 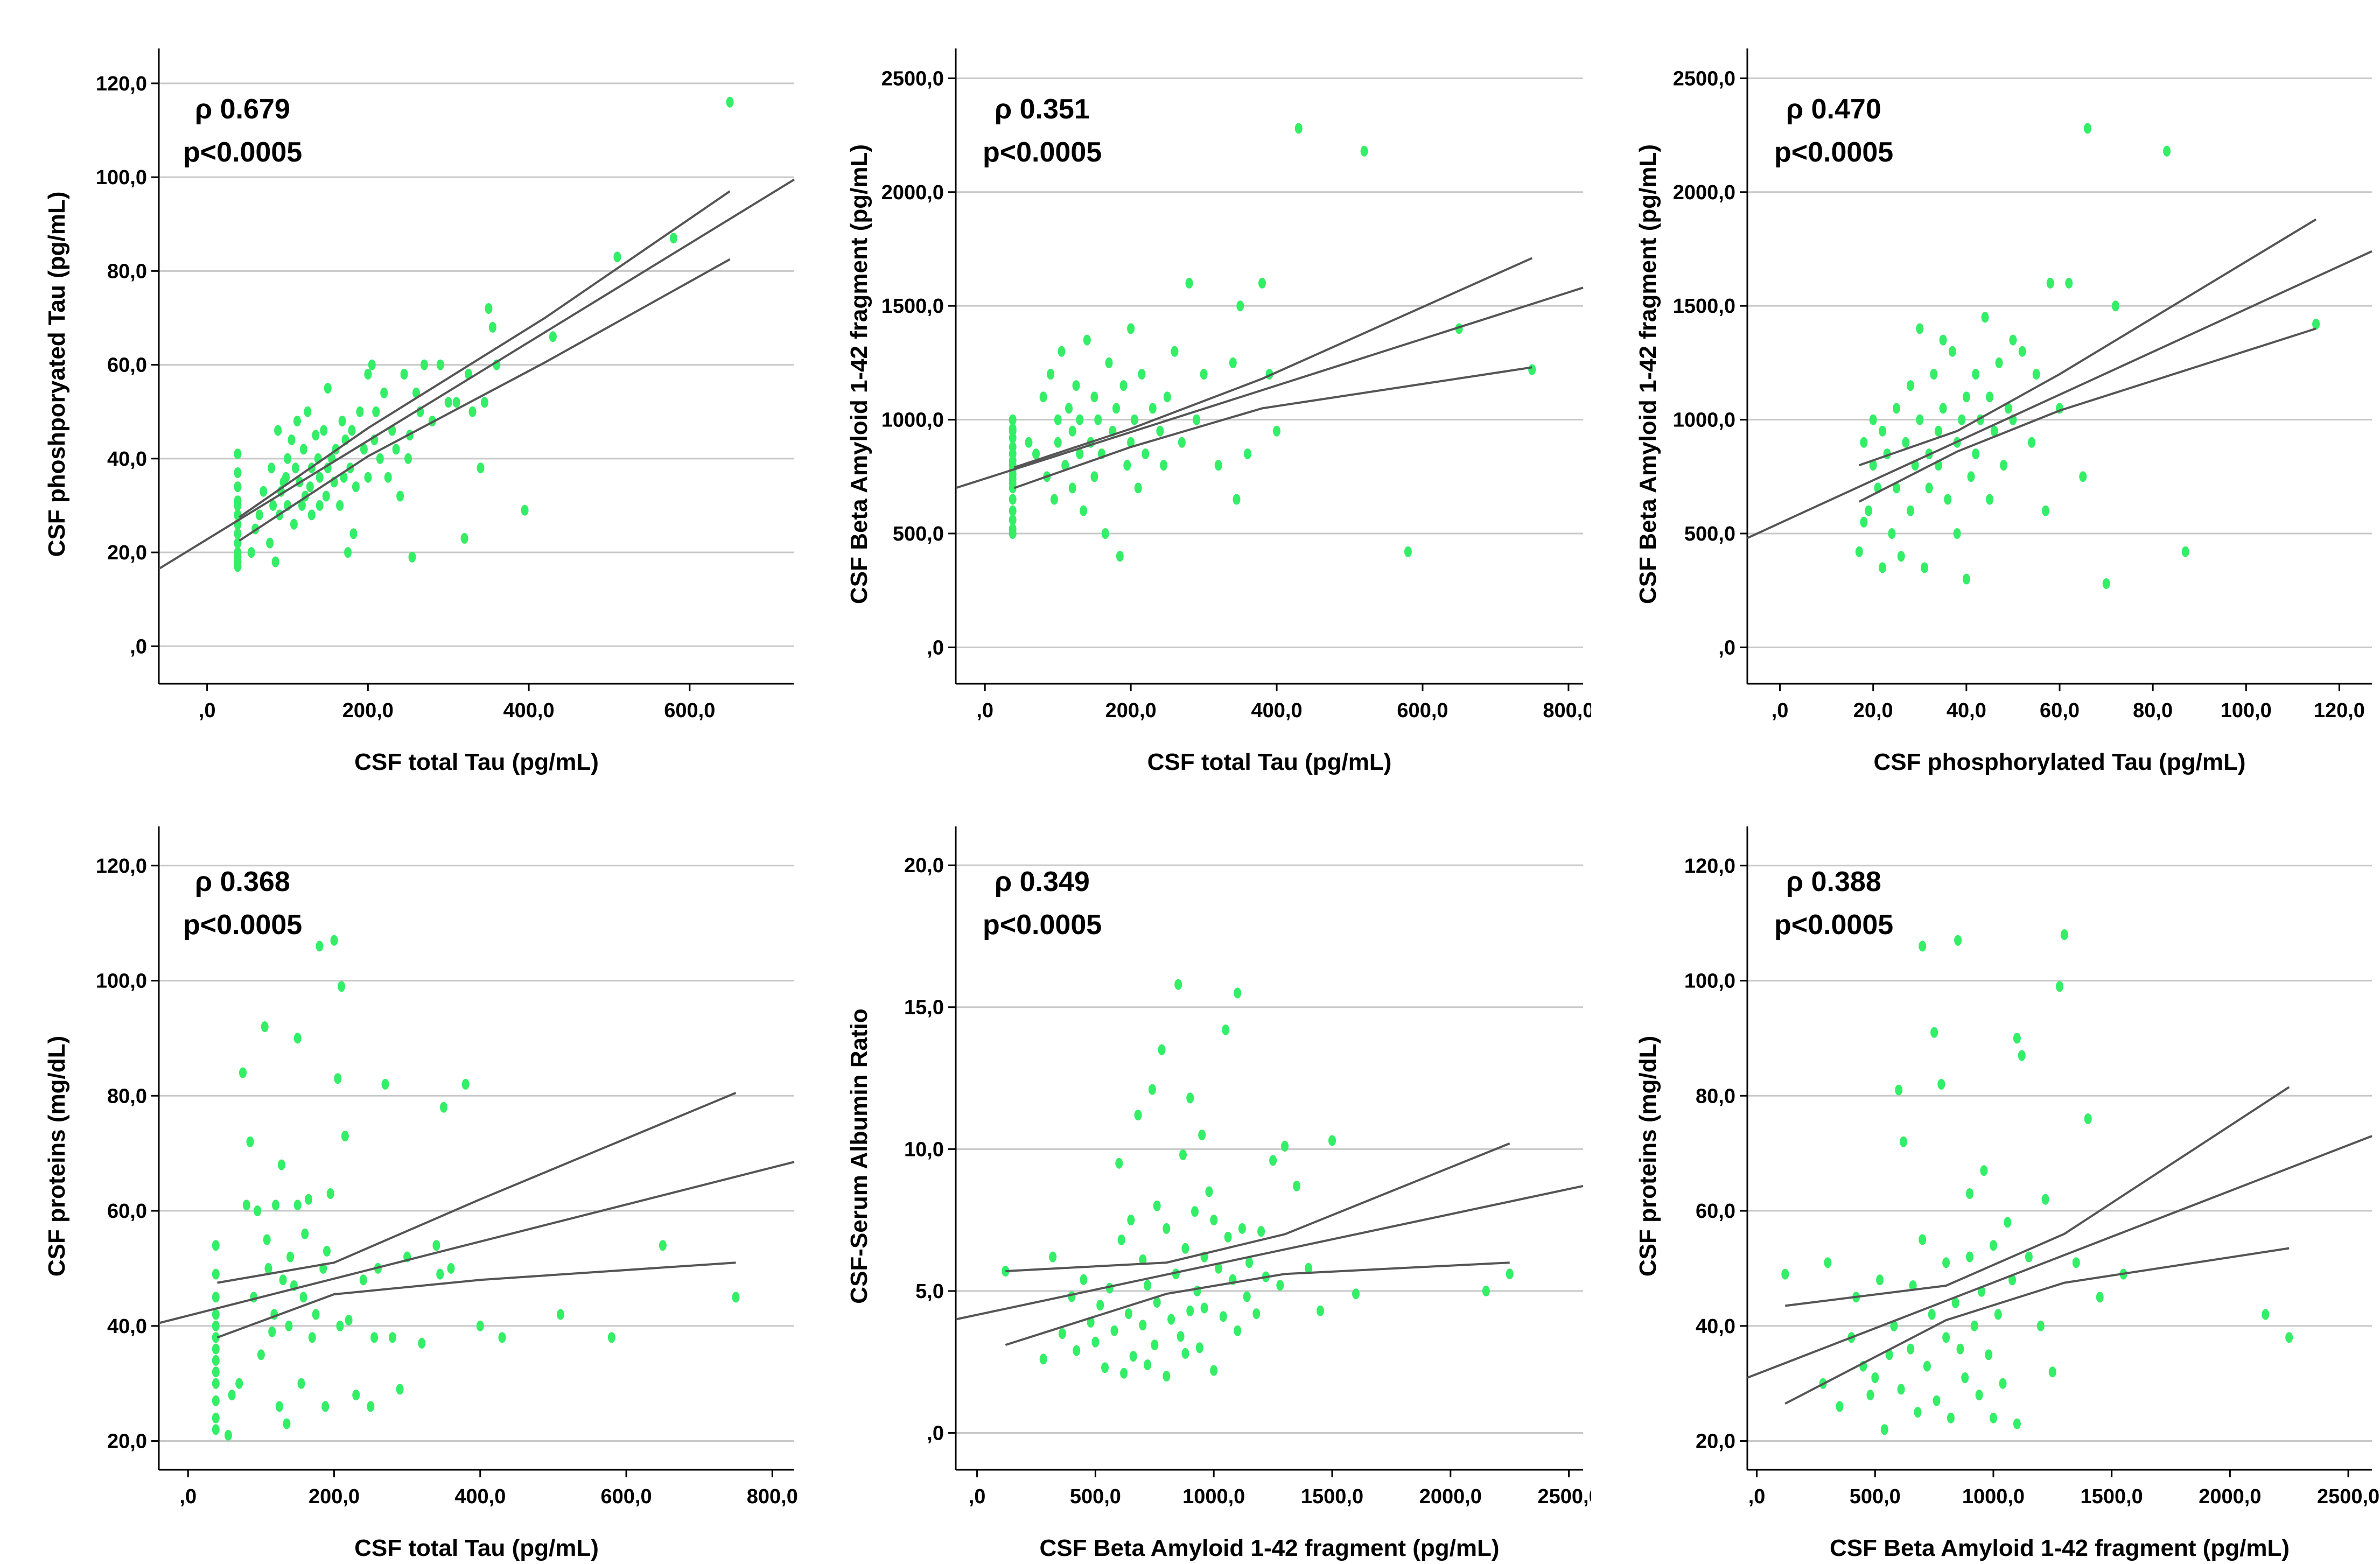 I want to click on x-tick-label: 1500,0, so click(x=1332, y=1497).